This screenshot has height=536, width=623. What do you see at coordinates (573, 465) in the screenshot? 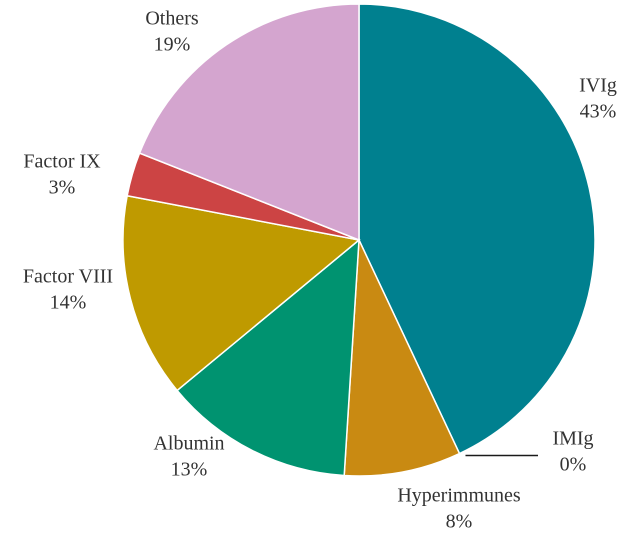
I see `slice-value-label: 0%` at bounding box center [573, 465].